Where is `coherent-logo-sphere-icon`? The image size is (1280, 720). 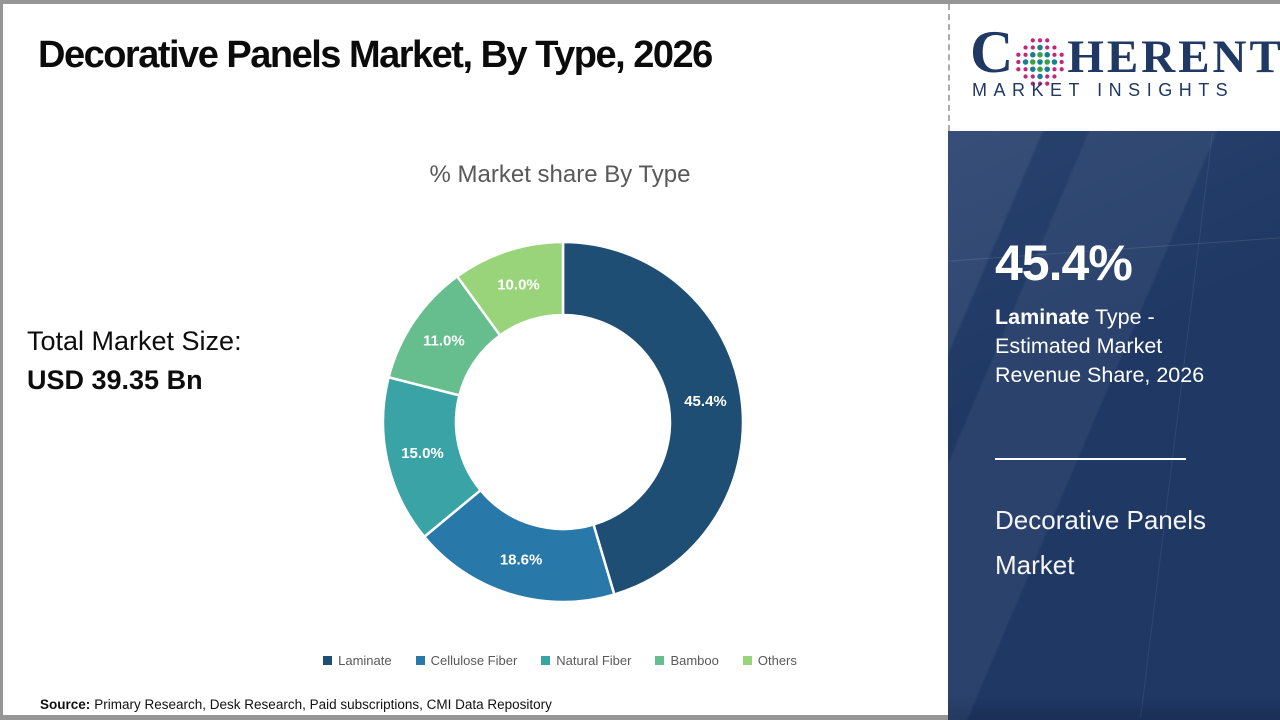 coherent-logo-sphere-icon is located at coordinates (1040, 64).